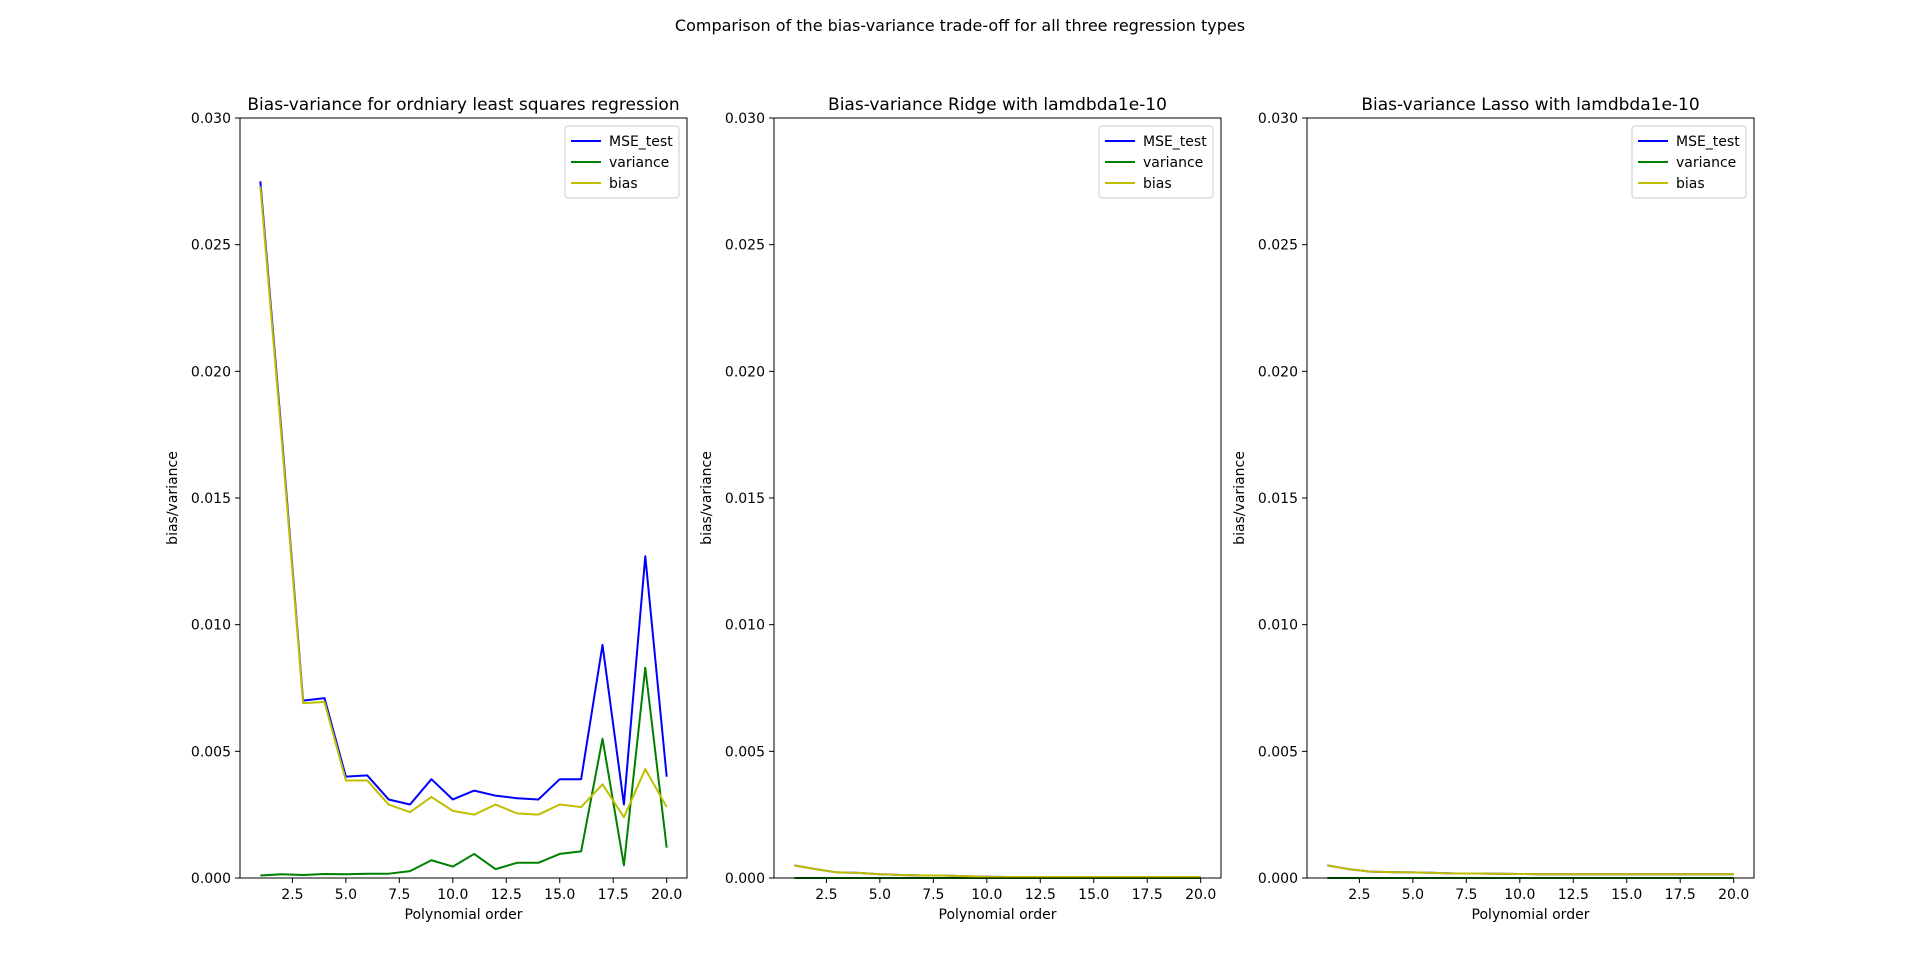 The height and width of the screenshot is (975, 1920). I want to click on subplot-title: Bias-variance Lasso with lamdbda1e-10, so click(1530, 105).